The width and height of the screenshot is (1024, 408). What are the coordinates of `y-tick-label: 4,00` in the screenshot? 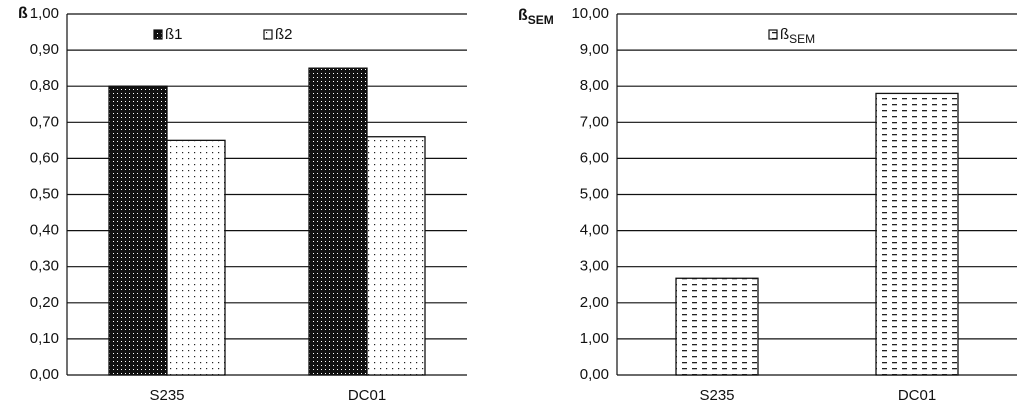 It's located at (594, 230).